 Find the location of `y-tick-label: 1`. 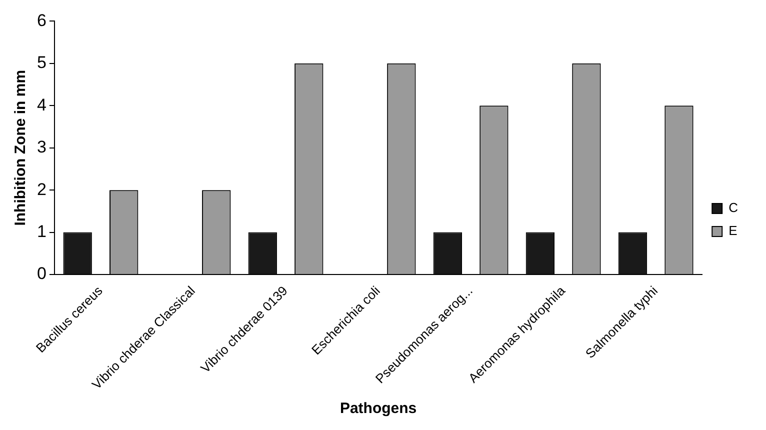

y-tick-label: 1 is located at coordinates (41, 231).